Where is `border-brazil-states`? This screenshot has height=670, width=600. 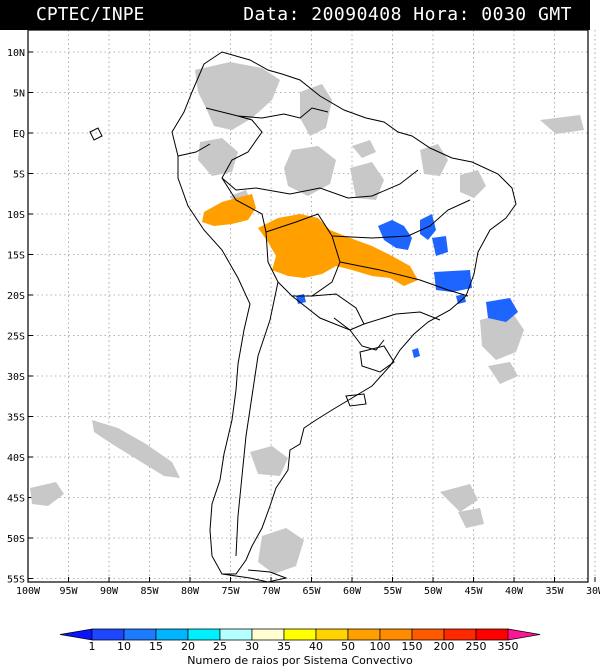 border-brazil-states is located at coordinates (401, 219).